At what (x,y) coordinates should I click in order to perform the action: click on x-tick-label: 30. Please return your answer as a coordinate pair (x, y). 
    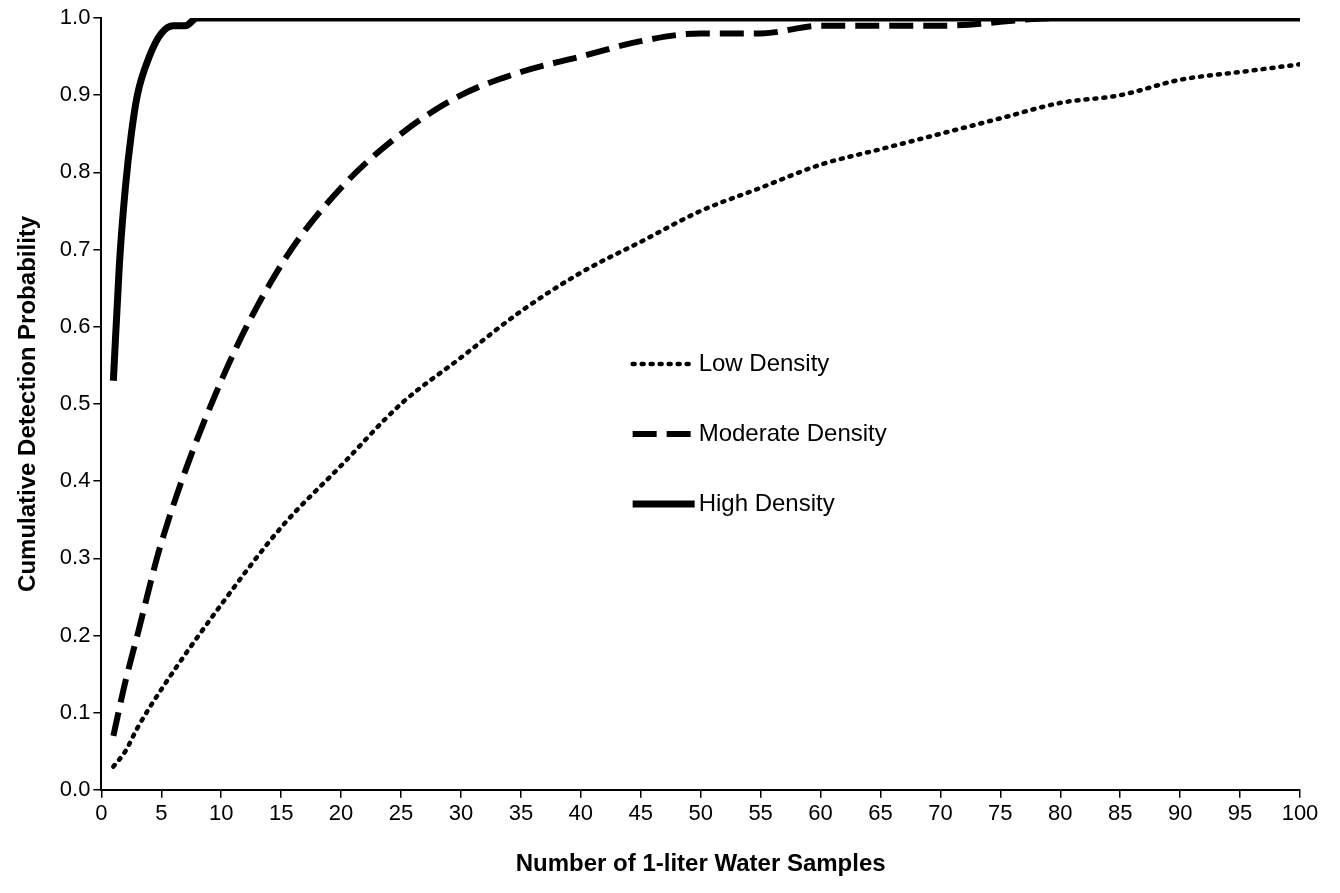
    Looking at the image, I should click on (461, 813).